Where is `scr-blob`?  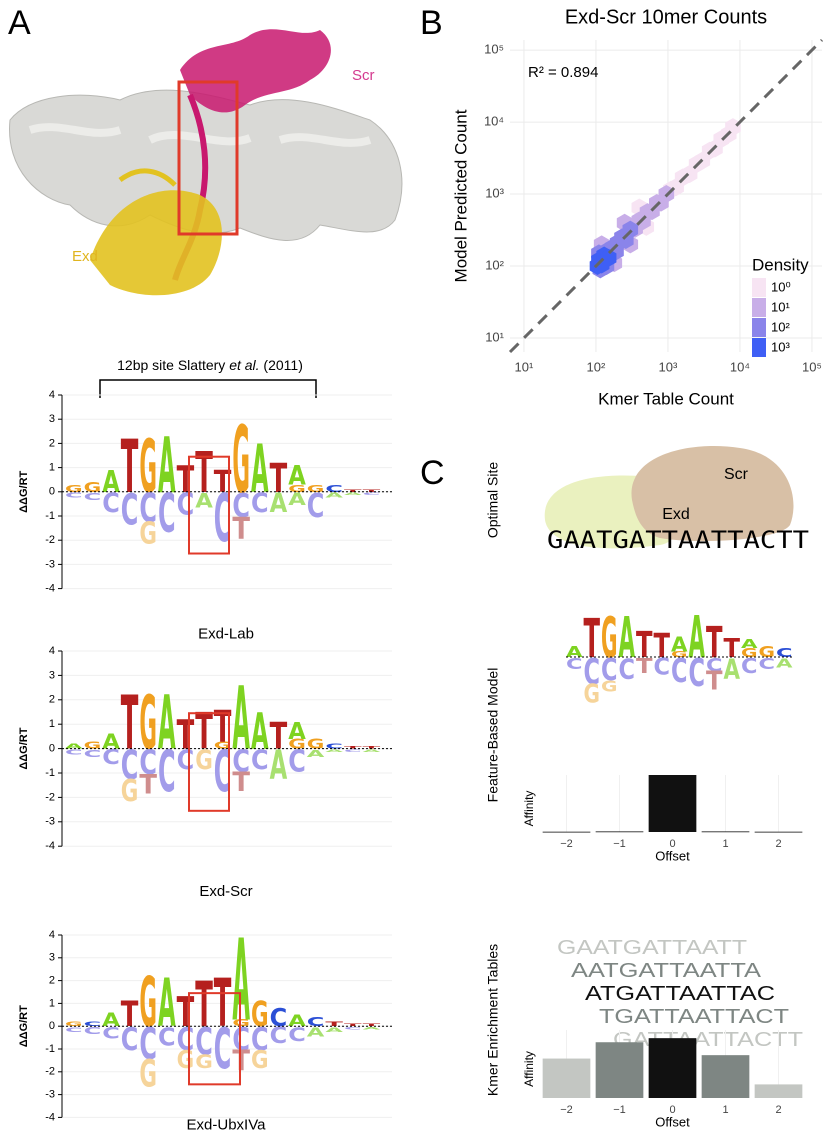
scr-blob is located at coordinates (712, 493).